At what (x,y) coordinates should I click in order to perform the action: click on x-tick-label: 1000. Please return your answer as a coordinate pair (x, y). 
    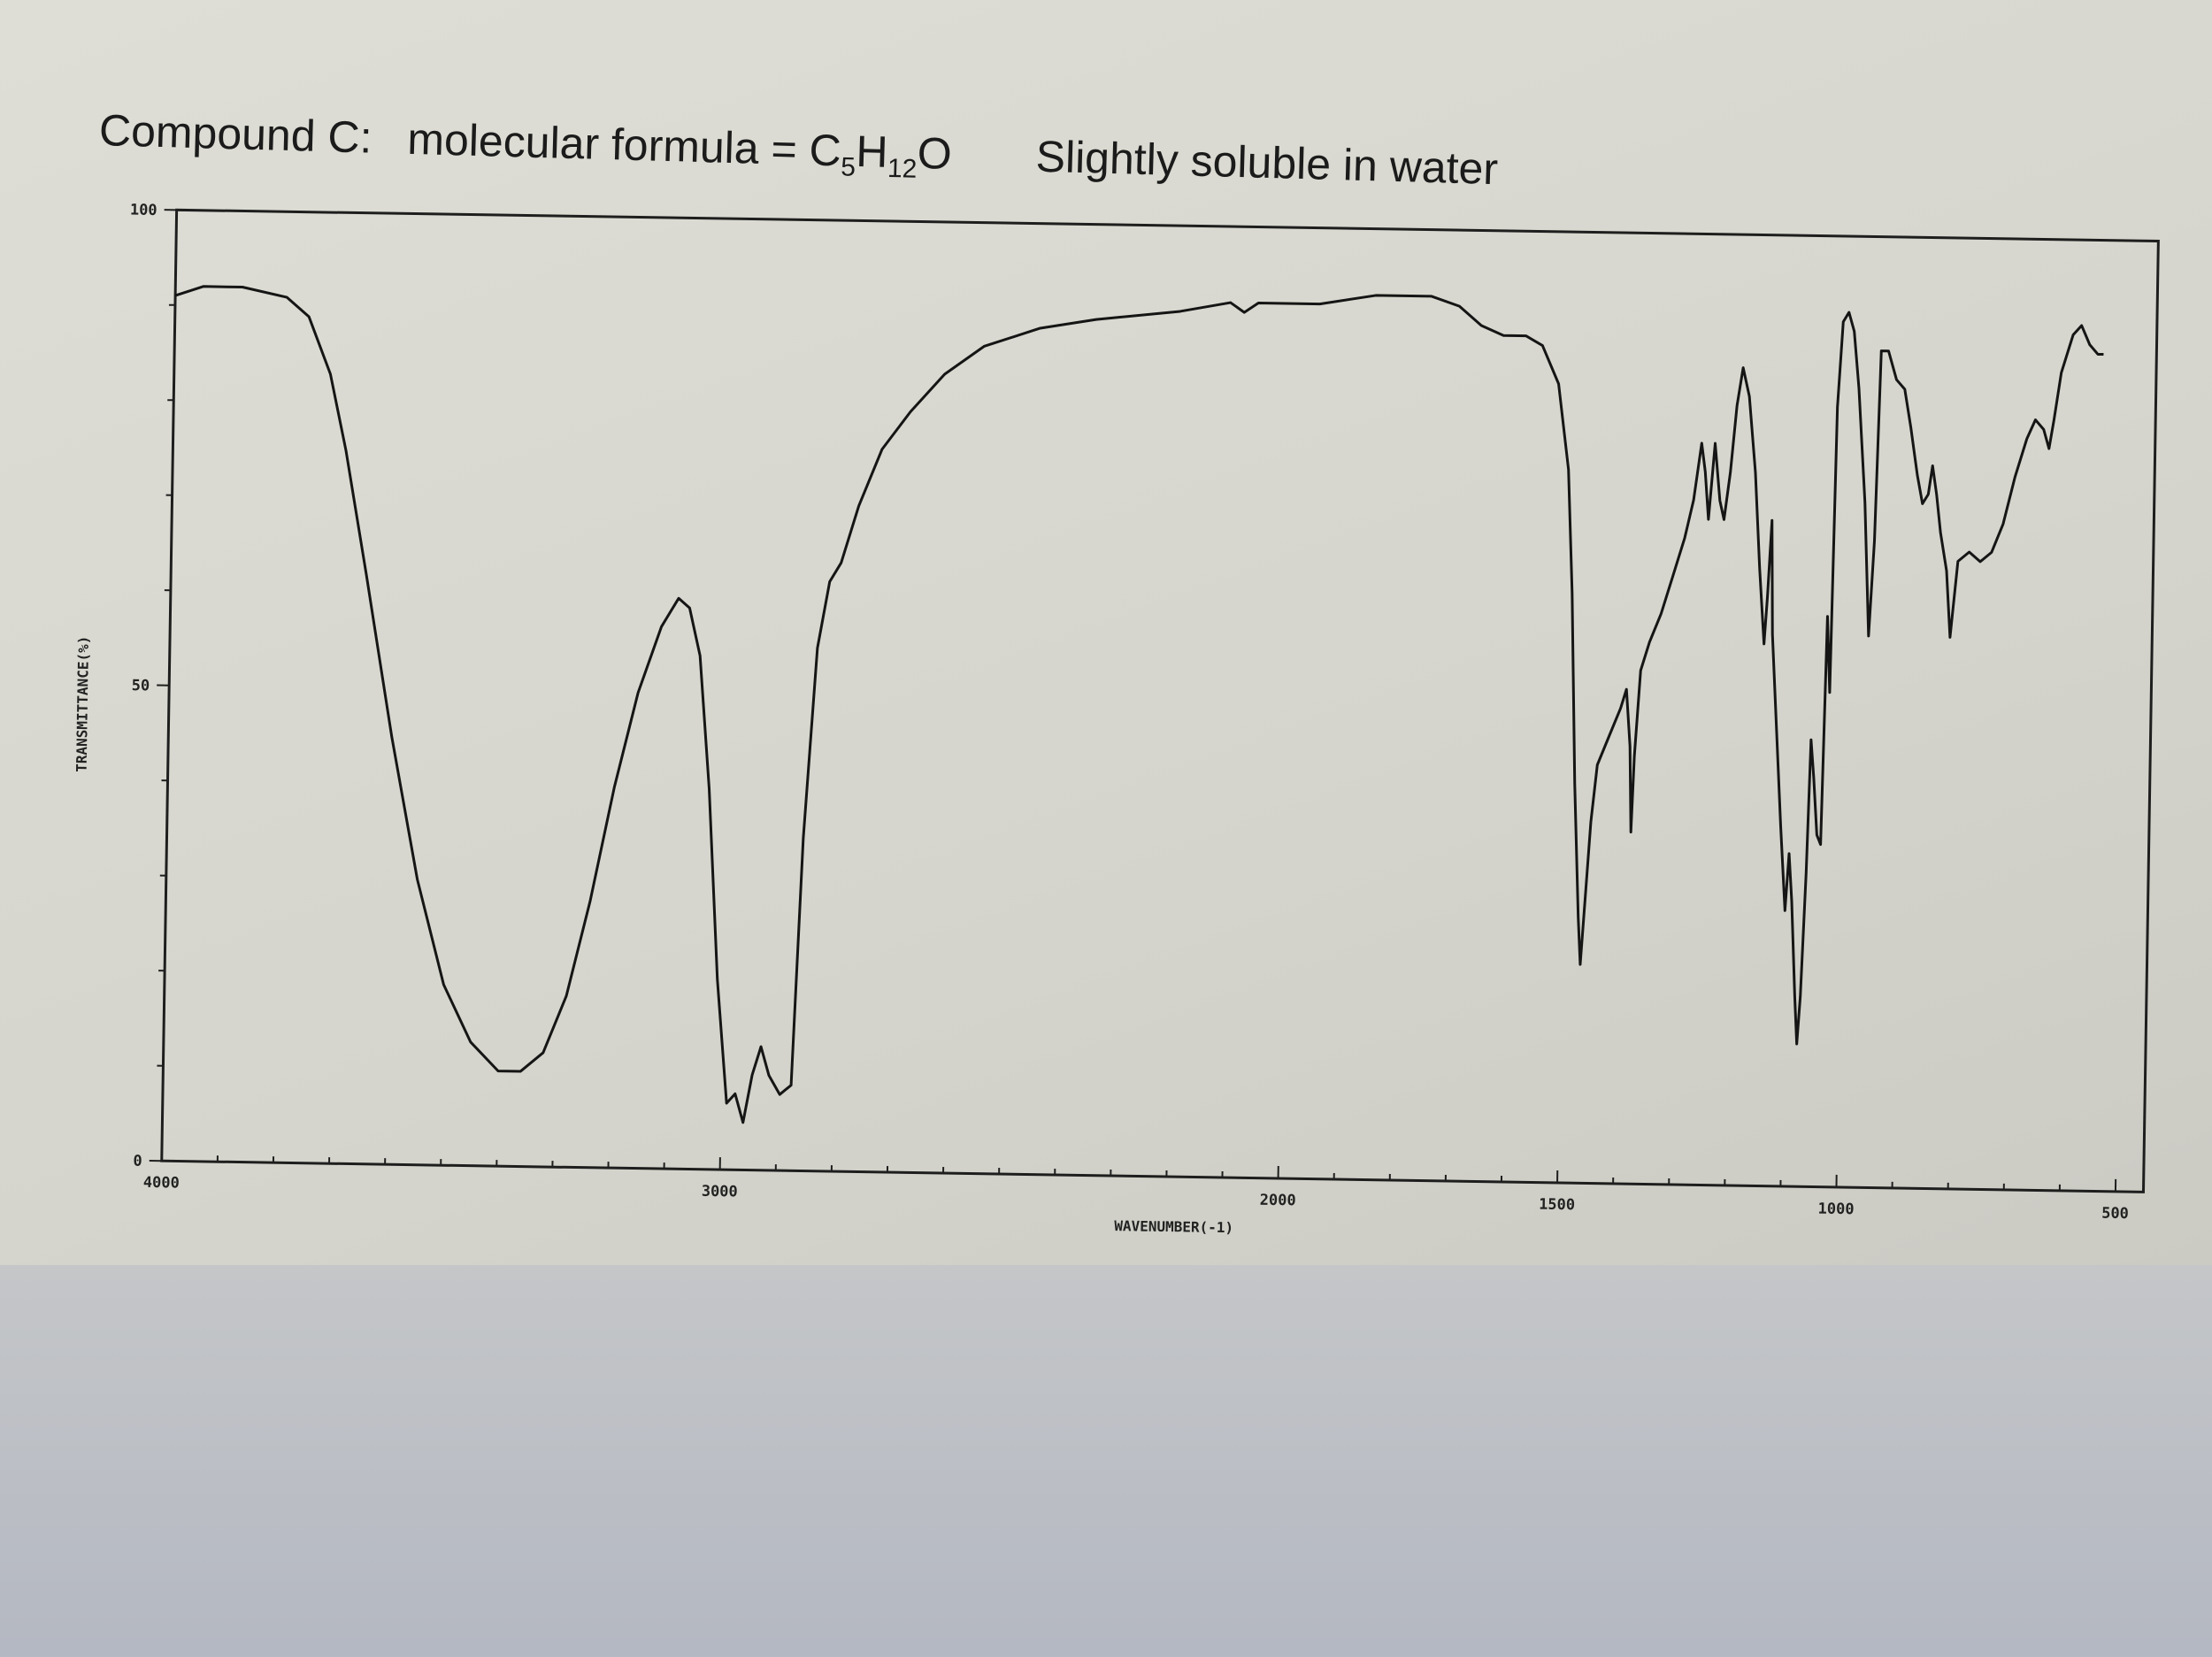
    Looking at the image, I should click on (1835, 1210).